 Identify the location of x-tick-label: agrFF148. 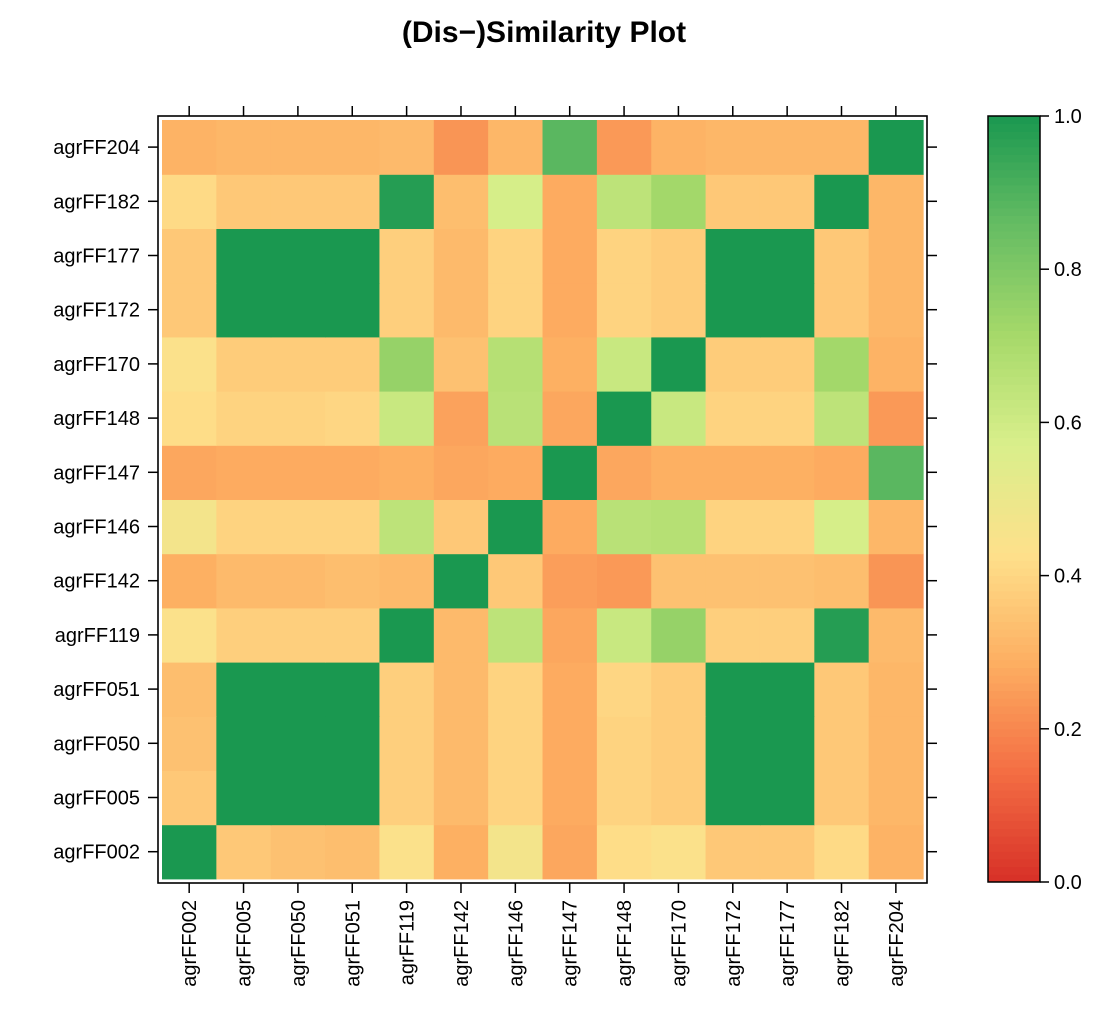
(625, 943).